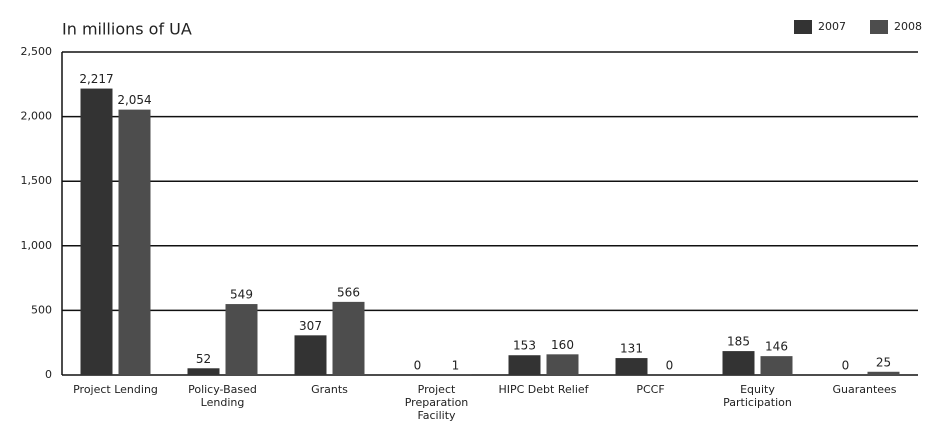  Describe the element at coordinates (650, 389) in the screenshot. I see `x-tick-label: PCCF` at that location.